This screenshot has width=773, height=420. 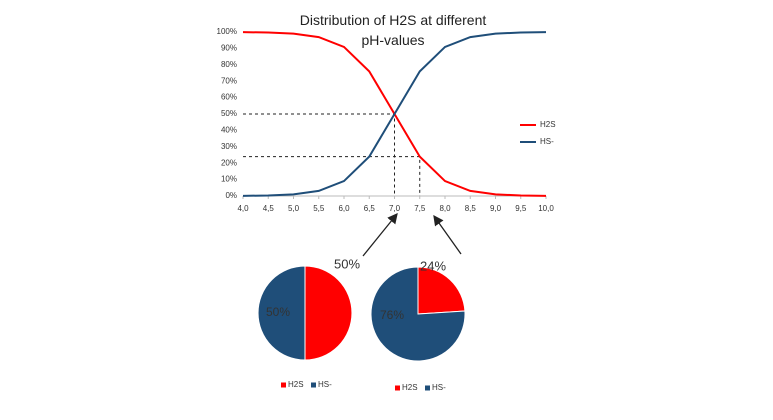 What do you see at coordinates (344, 208) in the screenshot?
I see `x-tick-label: 6,0` at bounding box center [344, 208].